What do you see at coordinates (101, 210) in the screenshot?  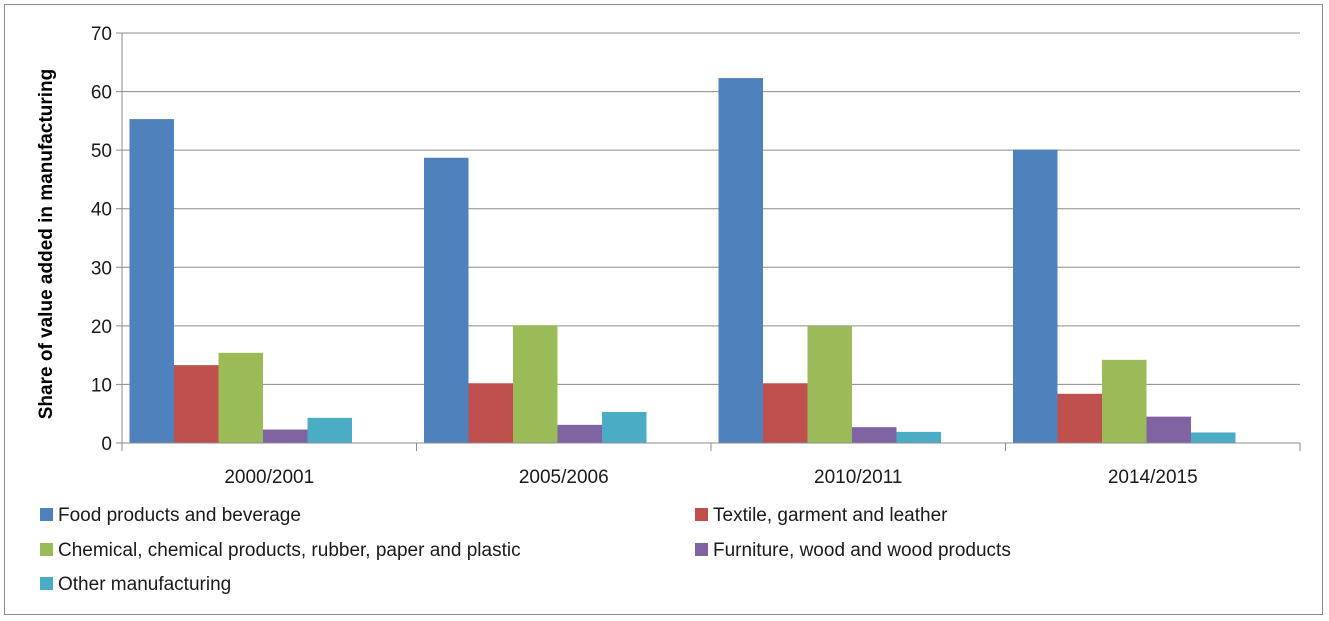 I see `y-tick-label: 40` at bounding box center [101, 210].